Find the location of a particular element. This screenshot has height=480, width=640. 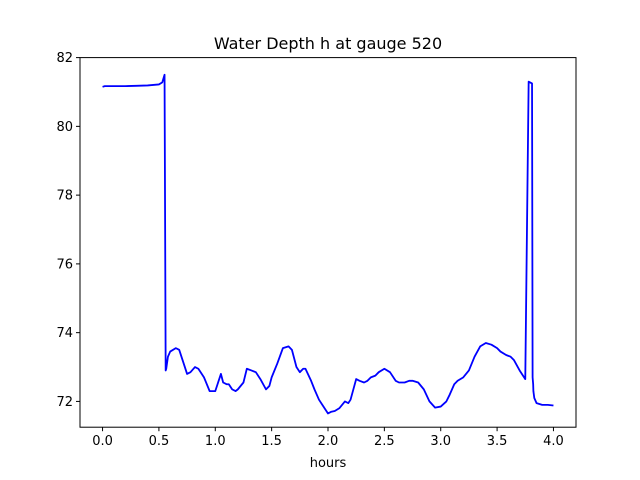

x-tick-label: 1.5 is located at coordinates (271, 441).